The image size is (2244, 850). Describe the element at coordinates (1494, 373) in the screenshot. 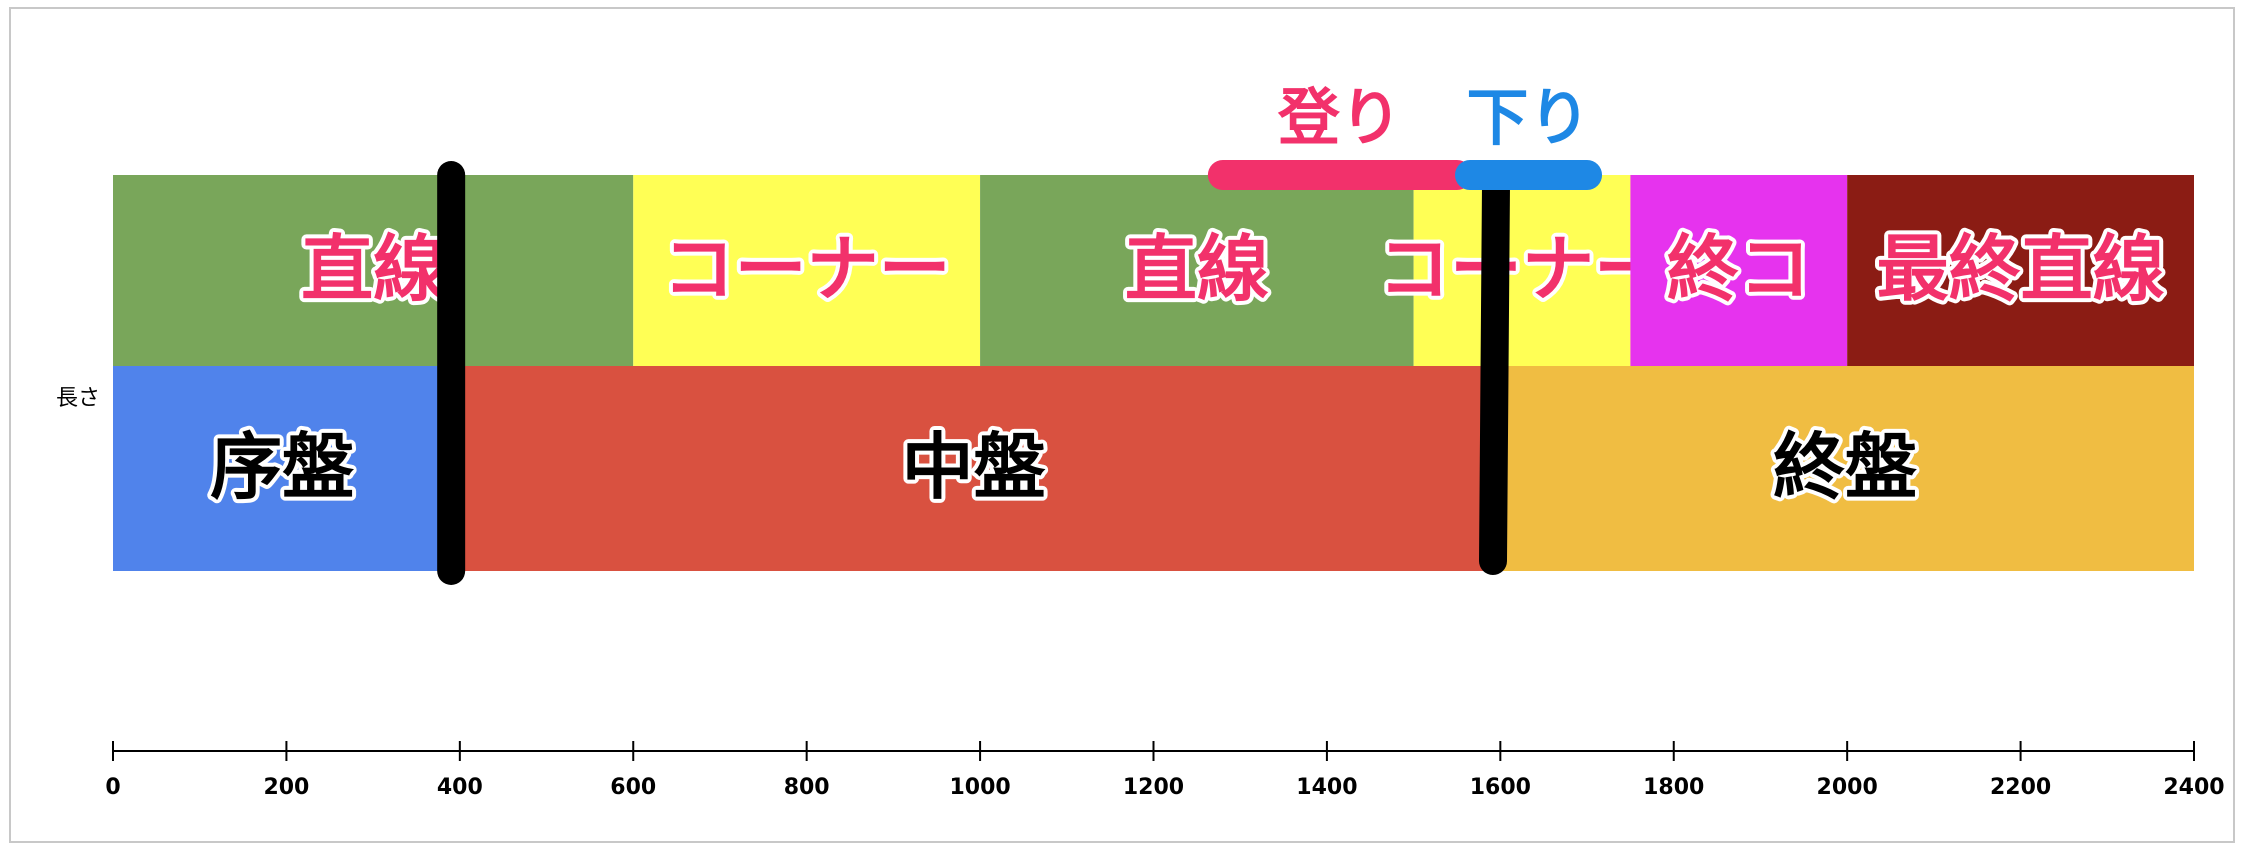

I see `divider-line` at that location.